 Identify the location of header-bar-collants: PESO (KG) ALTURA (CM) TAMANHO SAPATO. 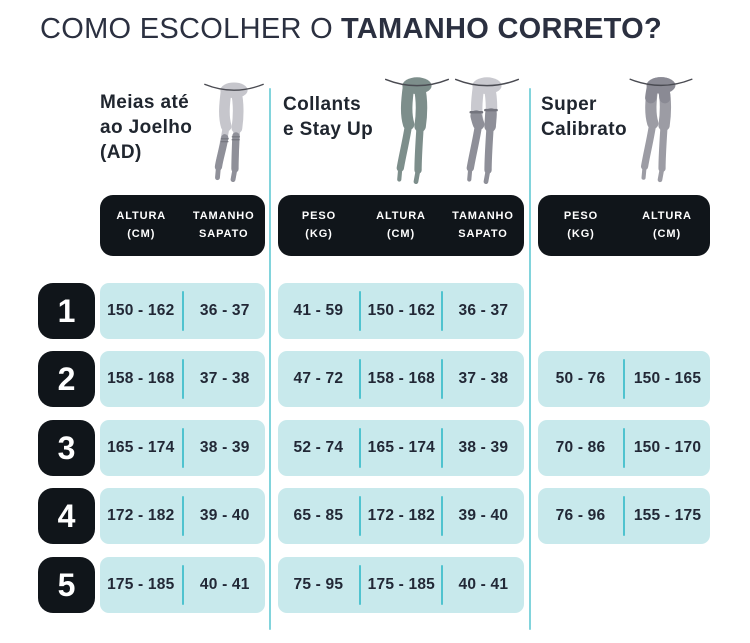
(401, 225).